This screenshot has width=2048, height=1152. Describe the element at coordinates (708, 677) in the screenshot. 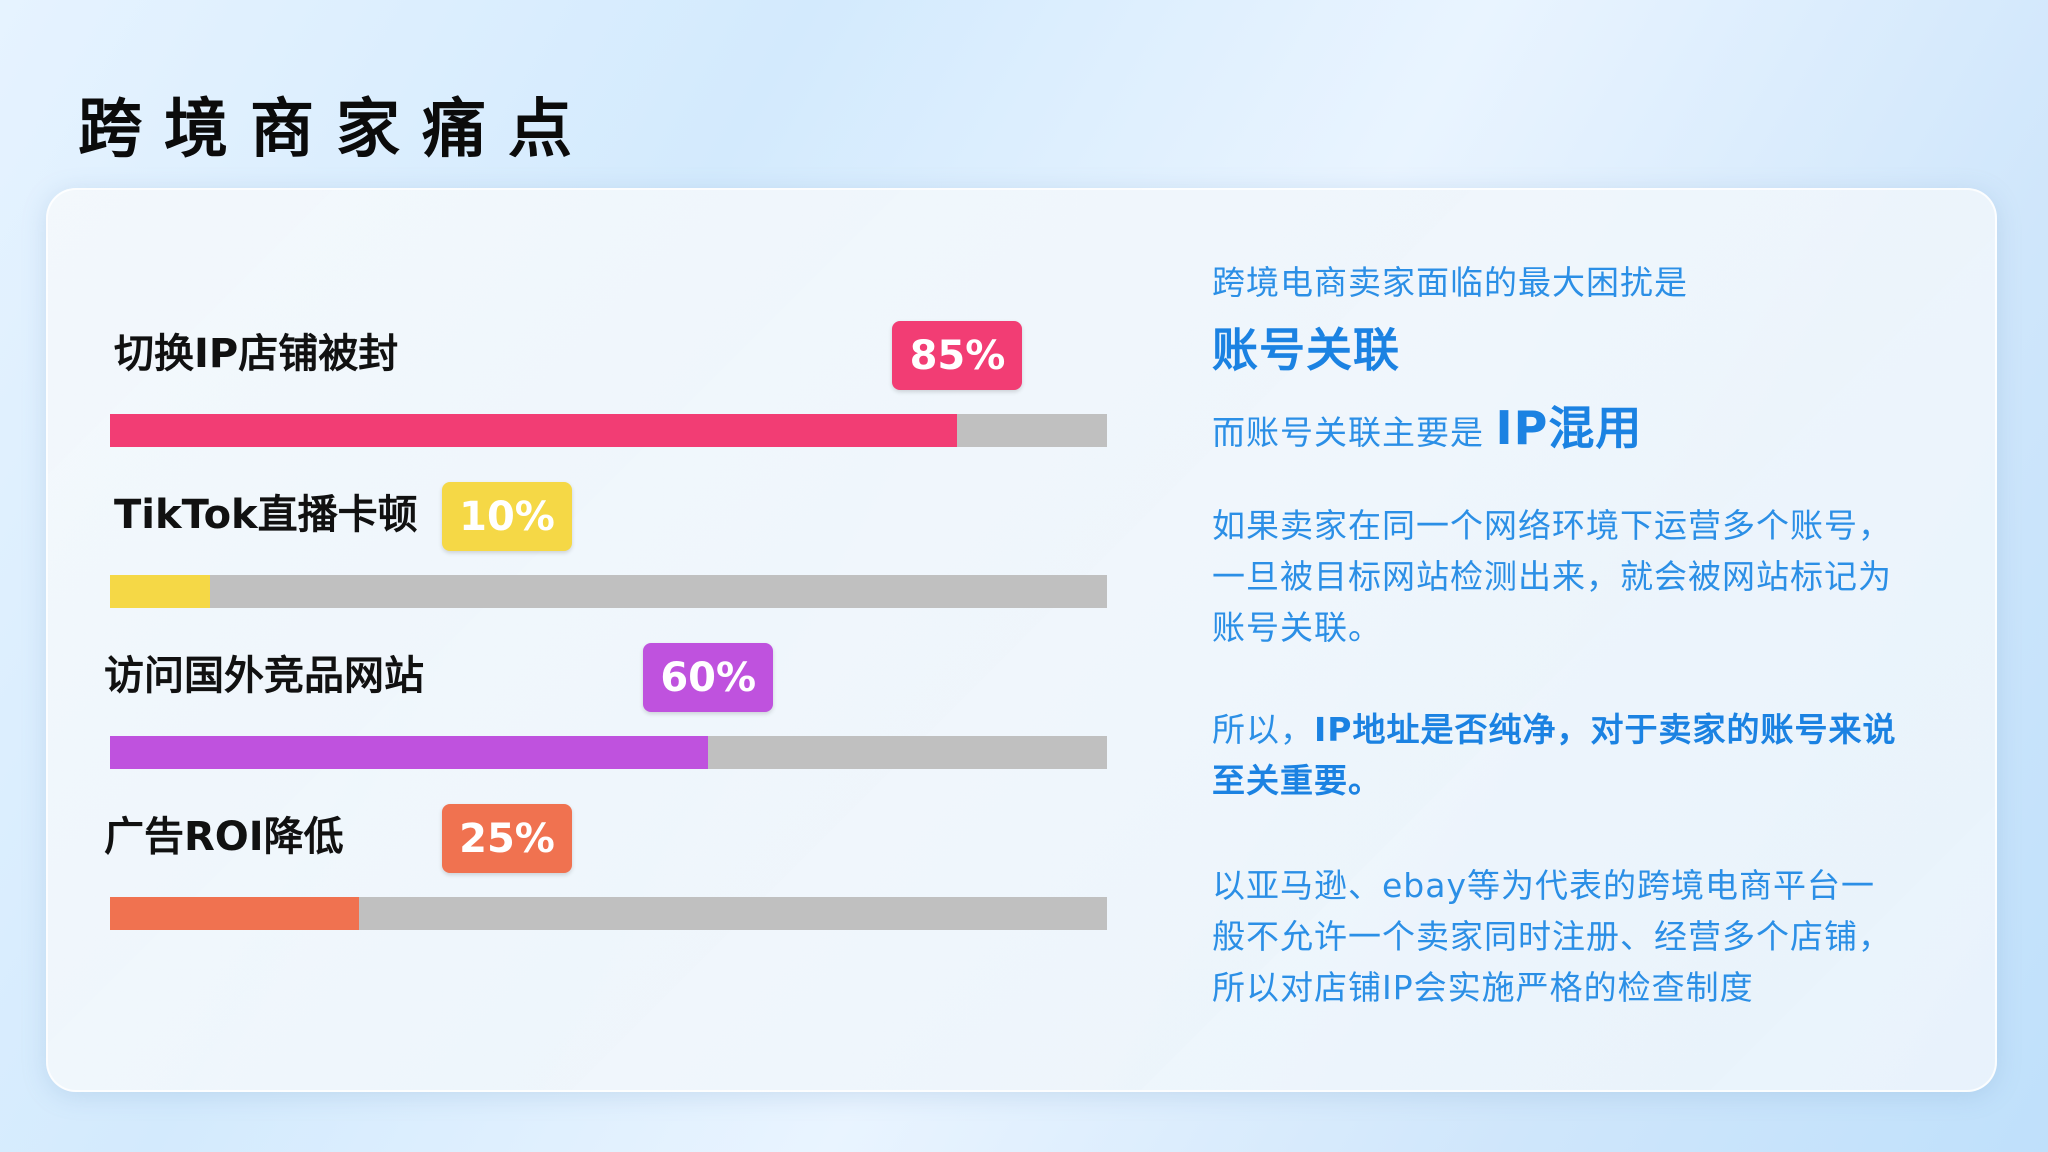

I see `value-badge: 60%` at that location.